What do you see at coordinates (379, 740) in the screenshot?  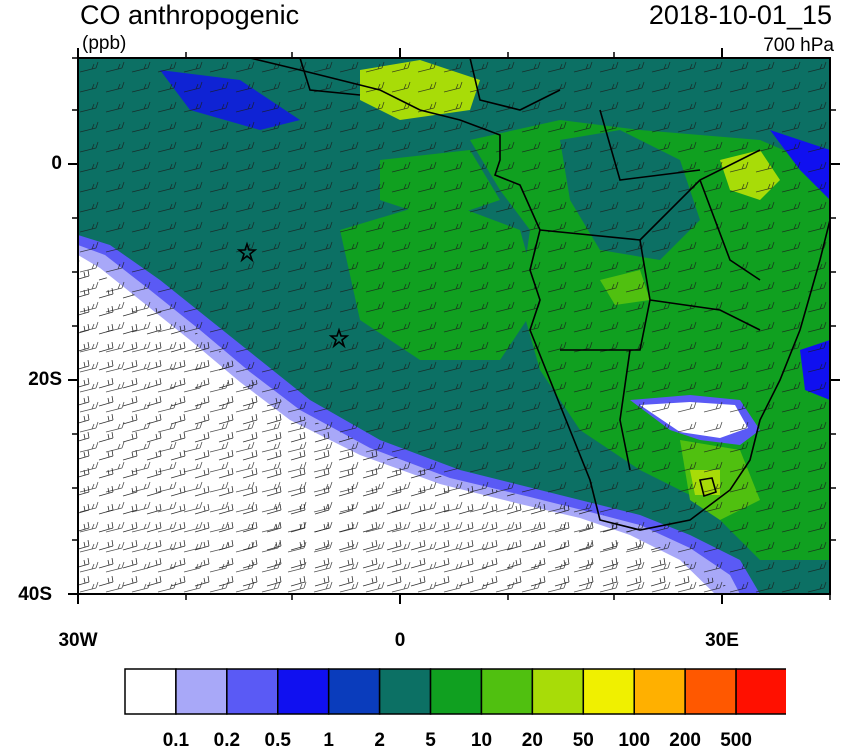 I see `colorbar-tick-label: 2` at bounding box center [379, 740].